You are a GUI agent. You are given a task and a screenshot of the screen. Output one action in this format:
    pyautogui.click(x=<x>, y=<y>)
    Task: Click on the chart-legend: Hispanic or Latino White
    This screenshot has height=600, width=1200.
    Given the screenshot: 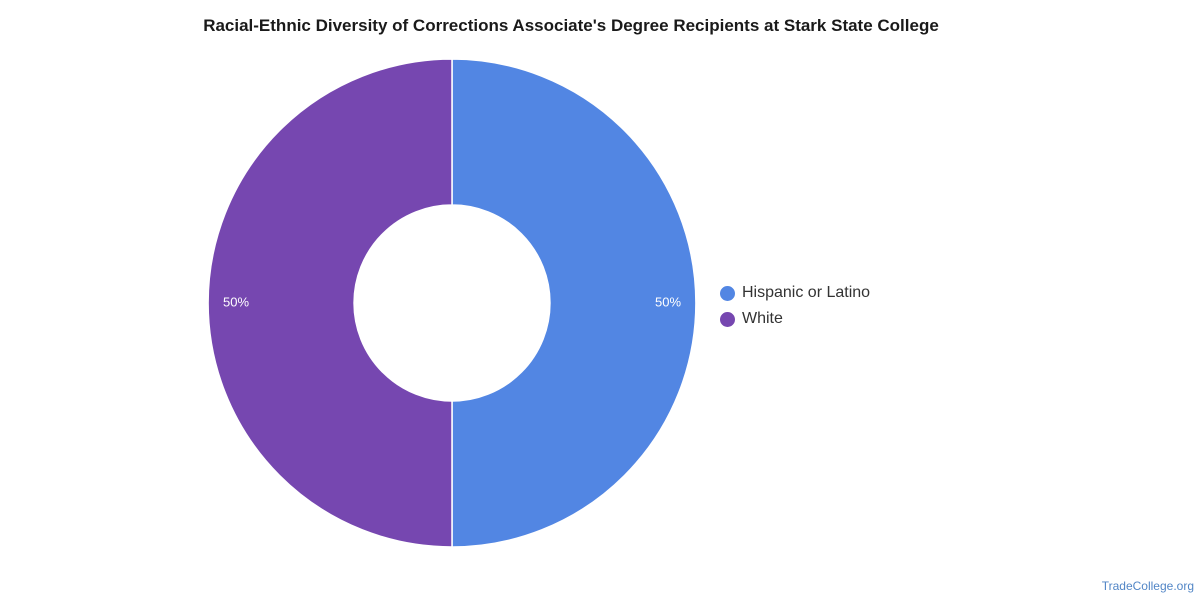 What is the action you would take?
    pyautogui.click(x=795, y=306)
    